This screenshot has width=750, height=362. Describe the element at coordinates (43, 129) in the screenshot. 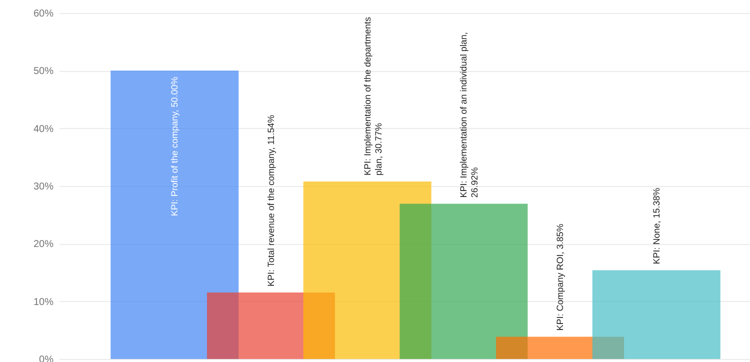

I see `y-tick-label: 40%` at that location.